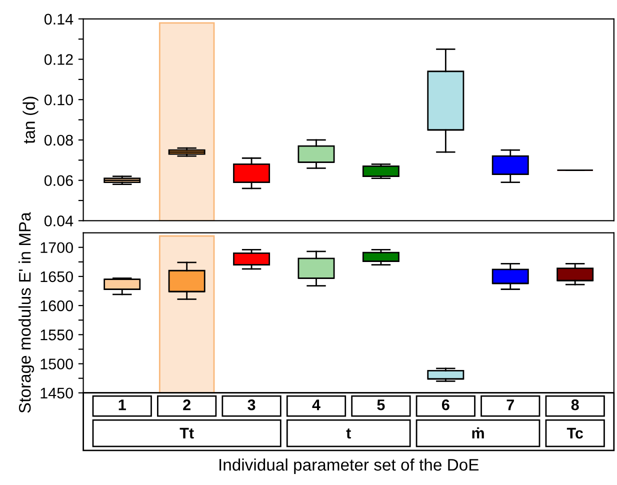 Image resolution: width=617 pixels, height=485 pixels. I want to click on y-tick-label: 0.10, so click(58, 100).